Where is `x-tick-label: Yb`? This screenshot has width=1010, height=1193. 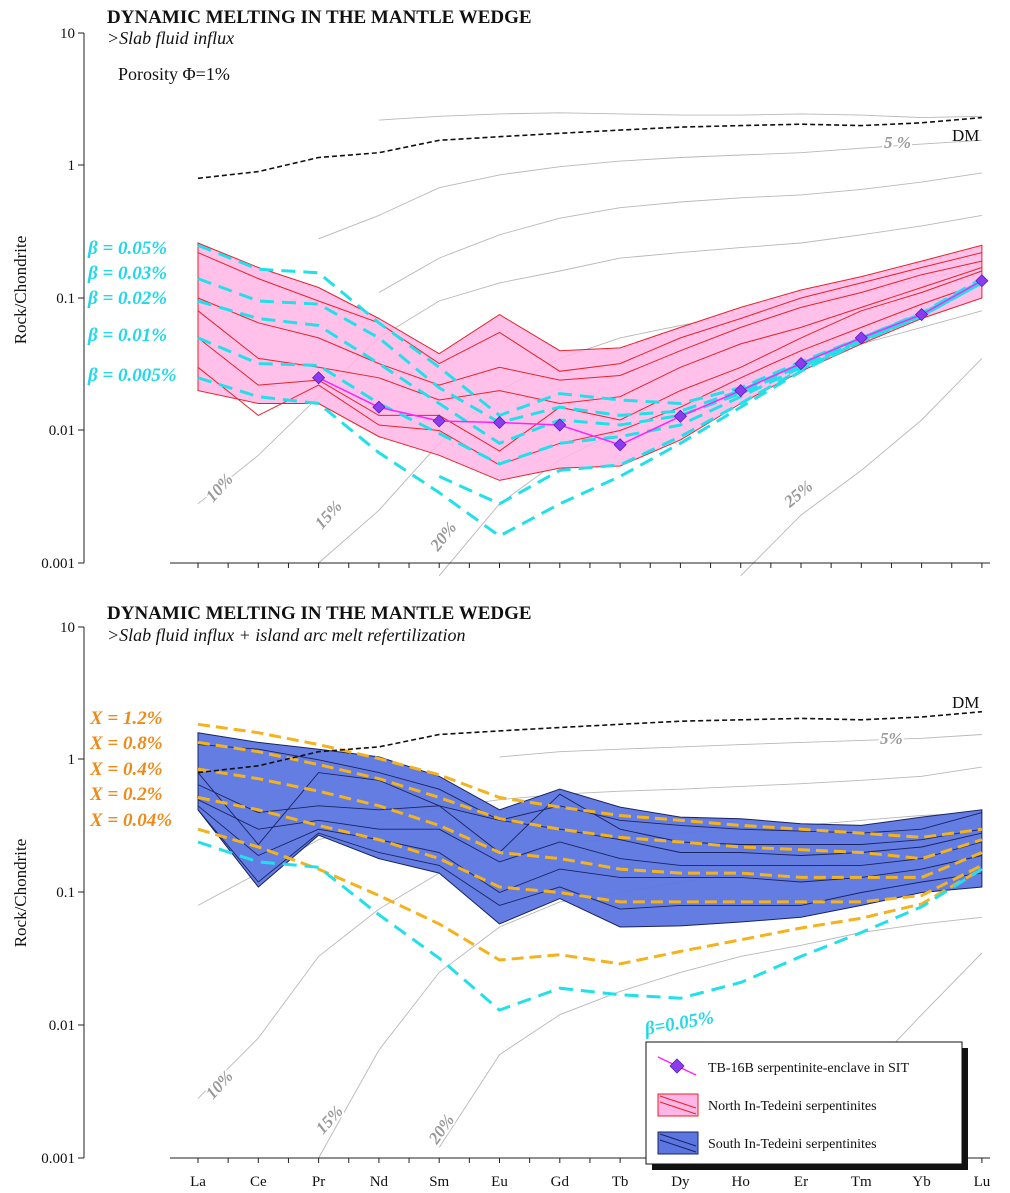 x-tick-label: Yb is located at coordinates (921, 1182).